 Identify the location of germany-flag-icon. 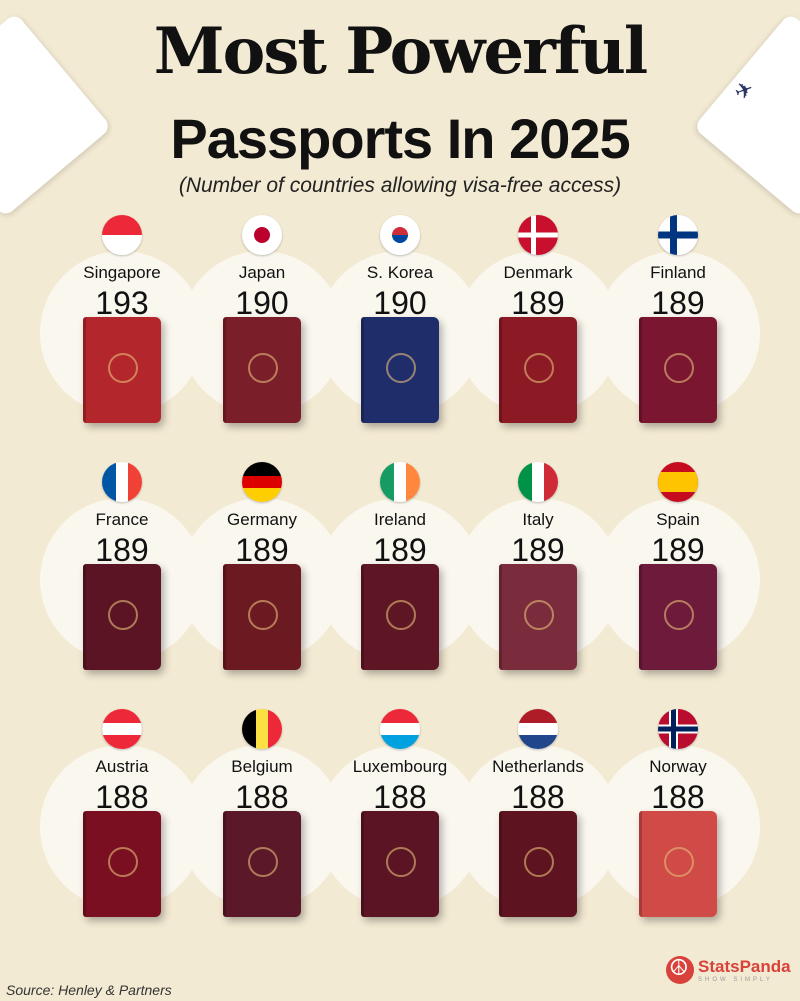
(262, 482).